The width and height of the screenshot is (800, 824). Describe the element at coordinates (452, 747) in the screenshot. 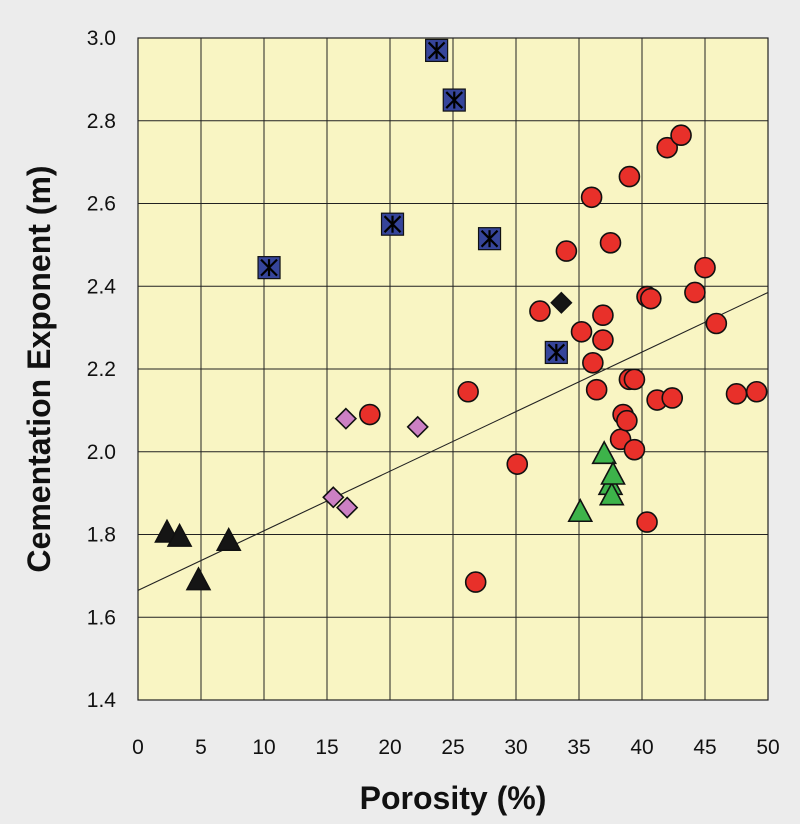

I see `x-tick-label: 25` at that location.